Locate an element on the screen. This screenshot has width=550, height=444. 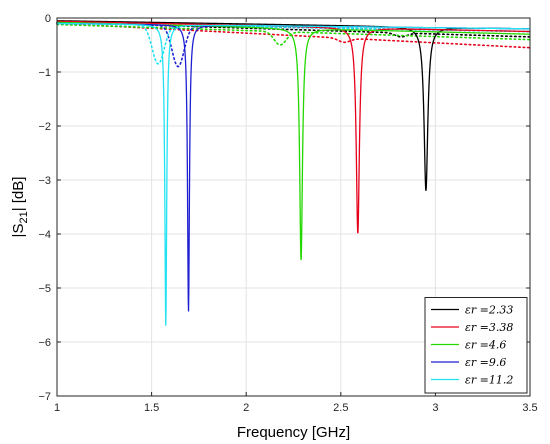
x-tick-label: 3.5 is located at coordinates (529, 408).